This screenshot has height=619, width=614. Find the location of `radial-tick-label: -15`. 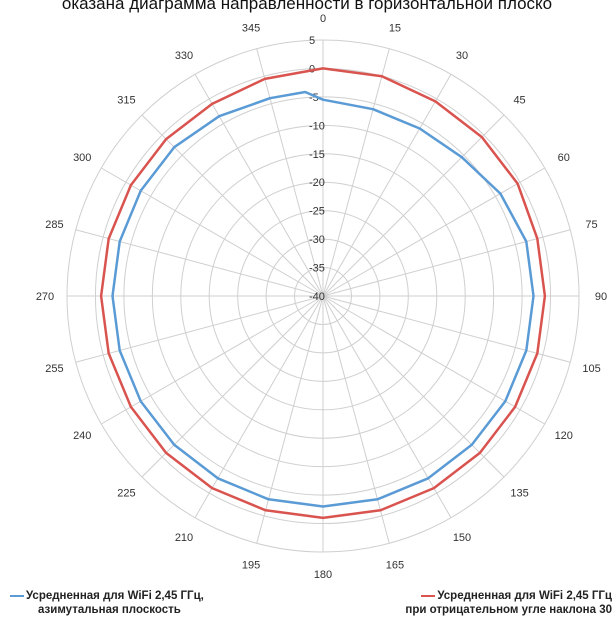

radial-tick-label: -15 is located at coordinates (317, 155).